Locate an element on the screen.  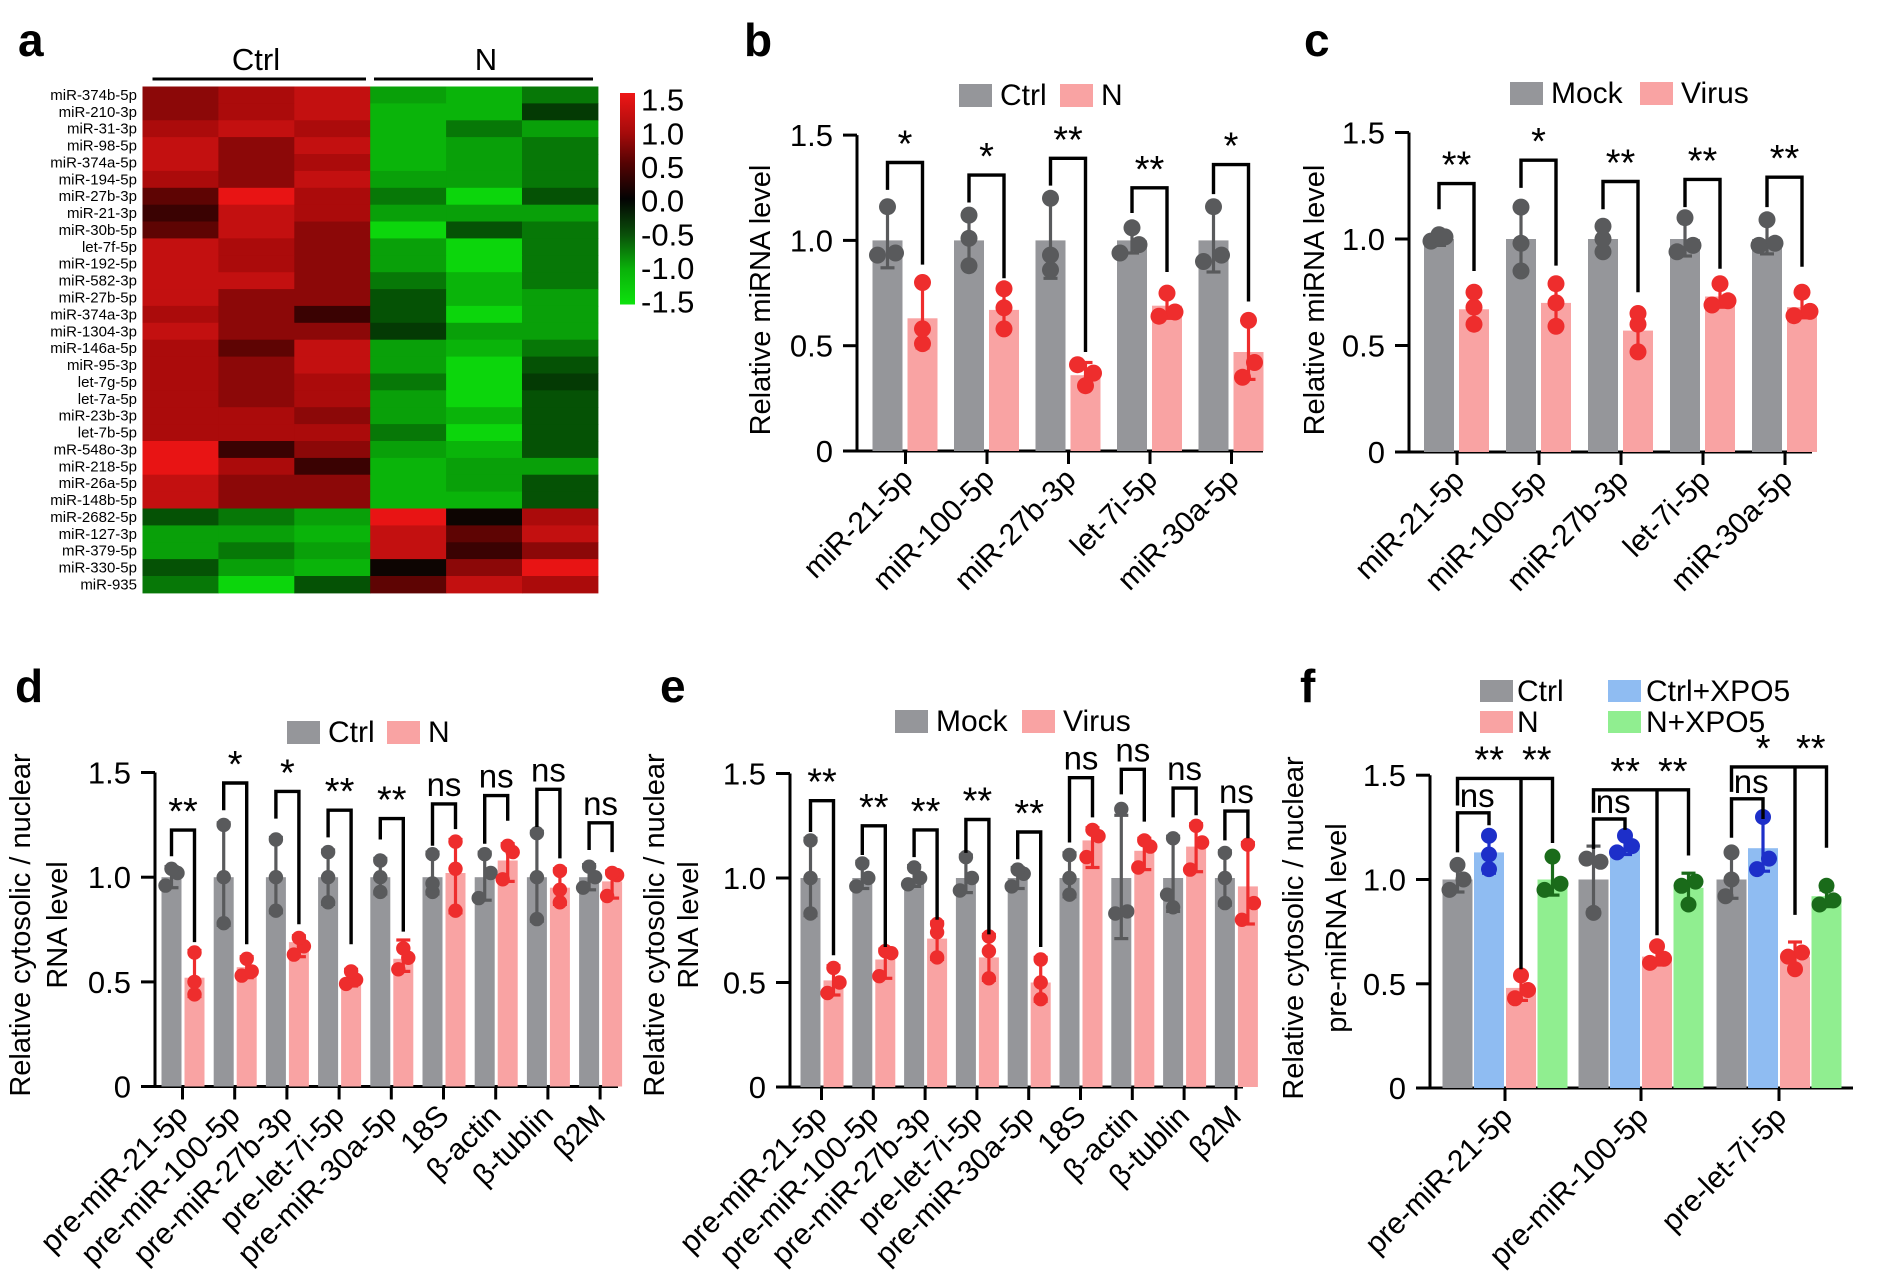
svg-text: miR-374a-3p is located at coordinates (93, 314).